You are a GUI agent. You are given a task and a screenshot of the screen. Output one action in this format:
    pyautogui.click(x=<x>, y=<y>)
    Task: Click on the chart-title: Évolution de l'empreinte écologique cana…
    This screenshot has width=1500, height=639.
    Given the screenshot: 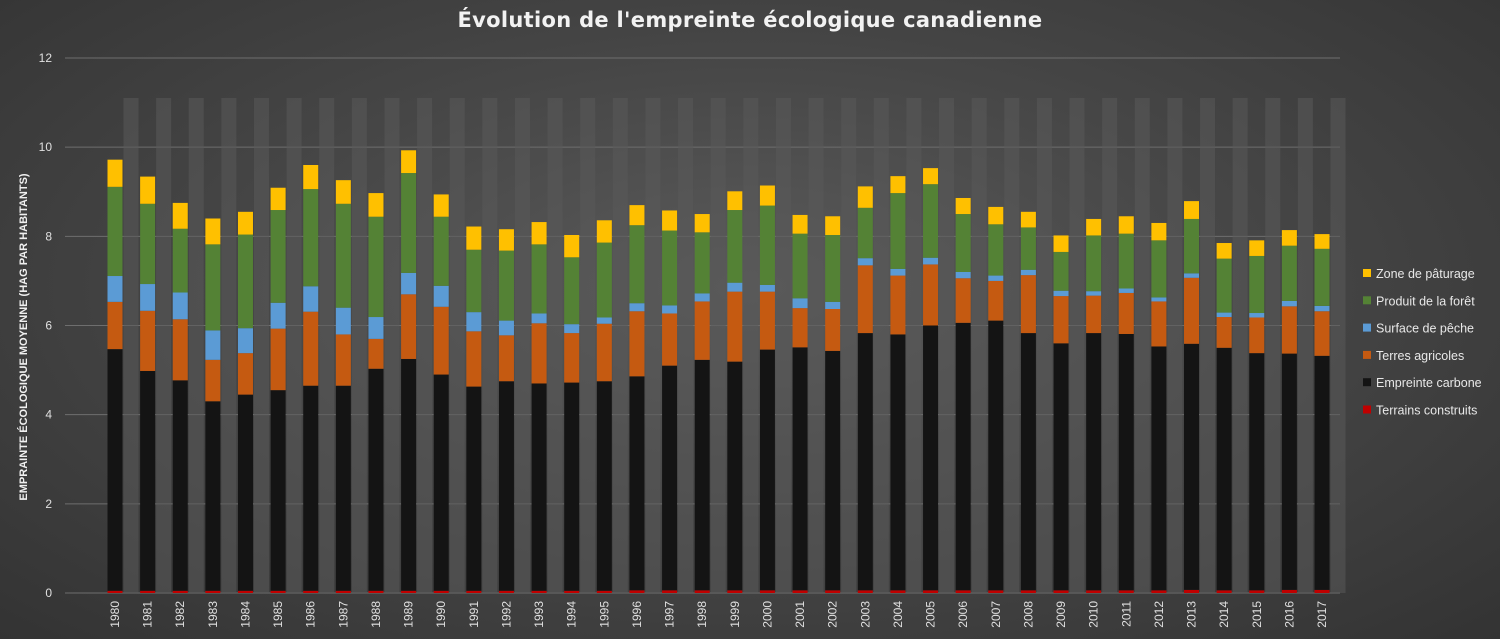 What is the action you would take?
    pyautogui.click(x=750, y=20)
    